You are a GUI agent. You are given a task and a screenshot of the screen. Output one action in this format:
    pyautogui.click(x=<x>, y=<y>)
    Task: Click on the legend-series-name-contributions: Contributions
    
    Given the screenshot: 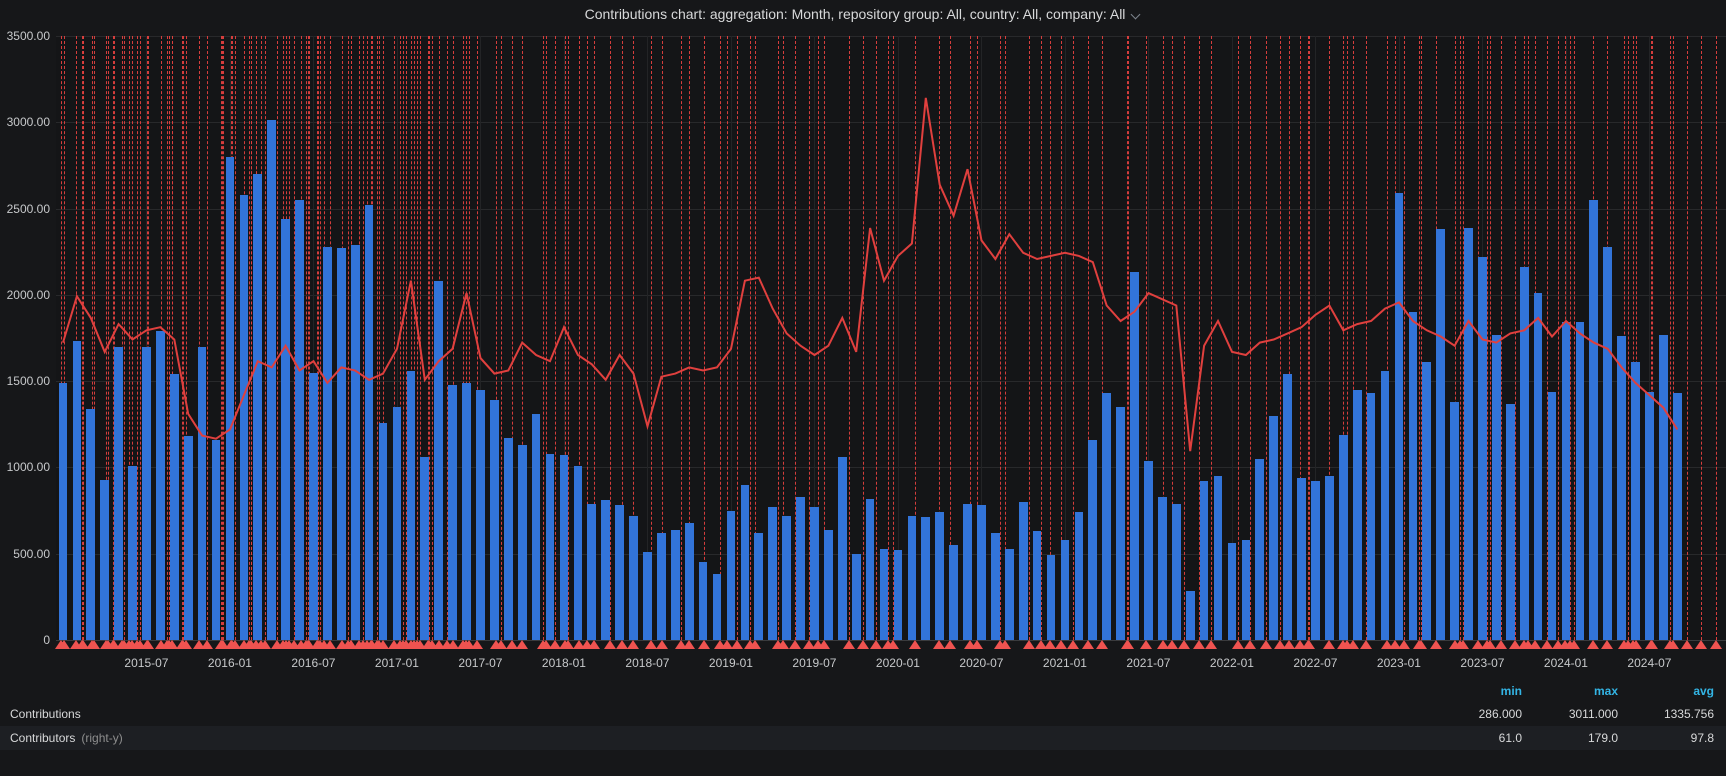 What is the action you would take?
    pyautogui.click(x=45, y=714)
    